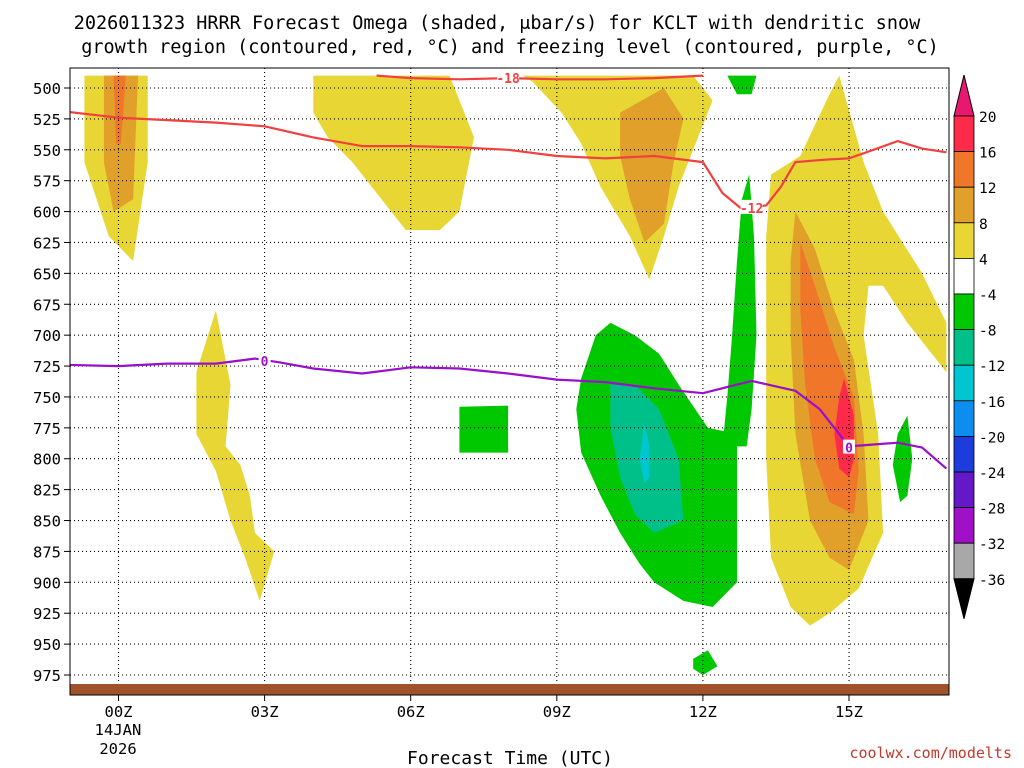 Image resolution: width=1024 pixels, height=768 pixels. Describe the element at coordinates (703, 712) in the screenshot. I see `x-tick-label-12Z: 12Z` at that location.